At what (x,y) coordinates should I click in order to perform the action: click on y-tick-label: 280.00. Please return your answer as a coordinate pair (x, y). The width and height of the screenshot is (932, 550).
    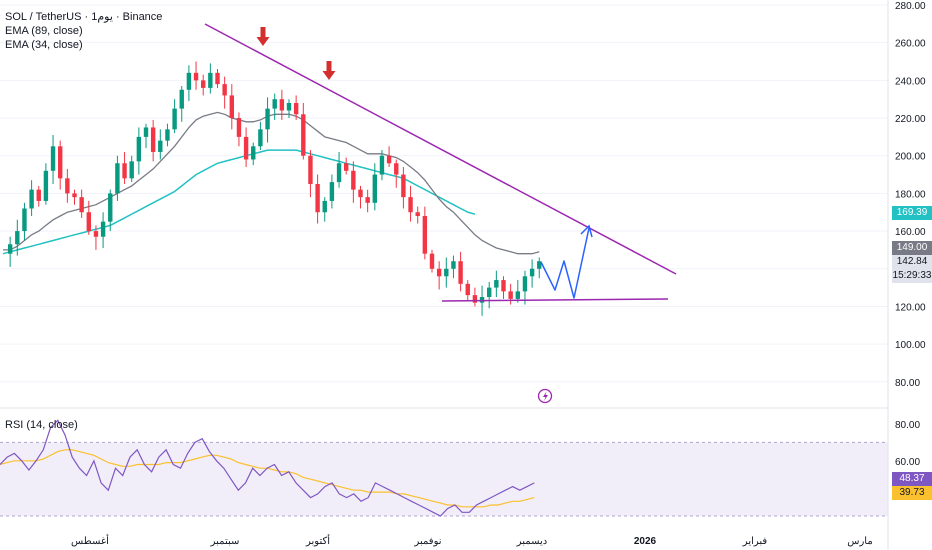
    Looking at the image, I should click on (910, 6).